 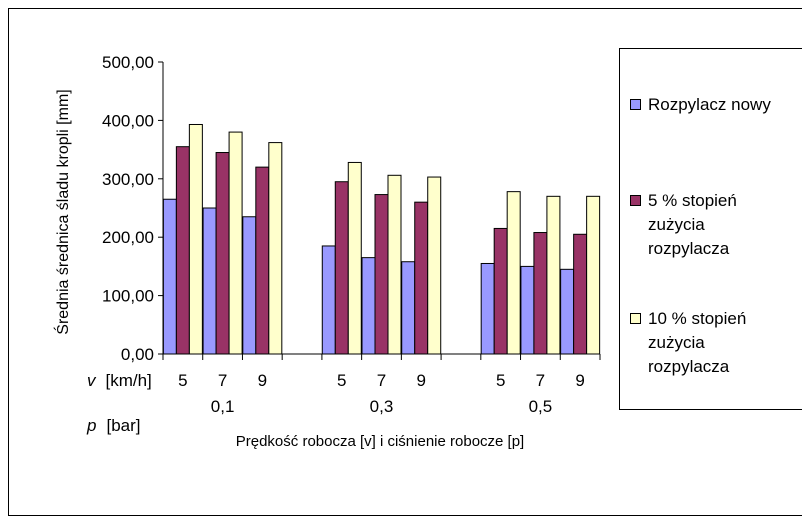 What do you see at coordinates (697, 342) in the screenshot?
I see `legend-label-10pct: 10 % stopień zużycia rozpylacza` at bounding box center [697, 342].